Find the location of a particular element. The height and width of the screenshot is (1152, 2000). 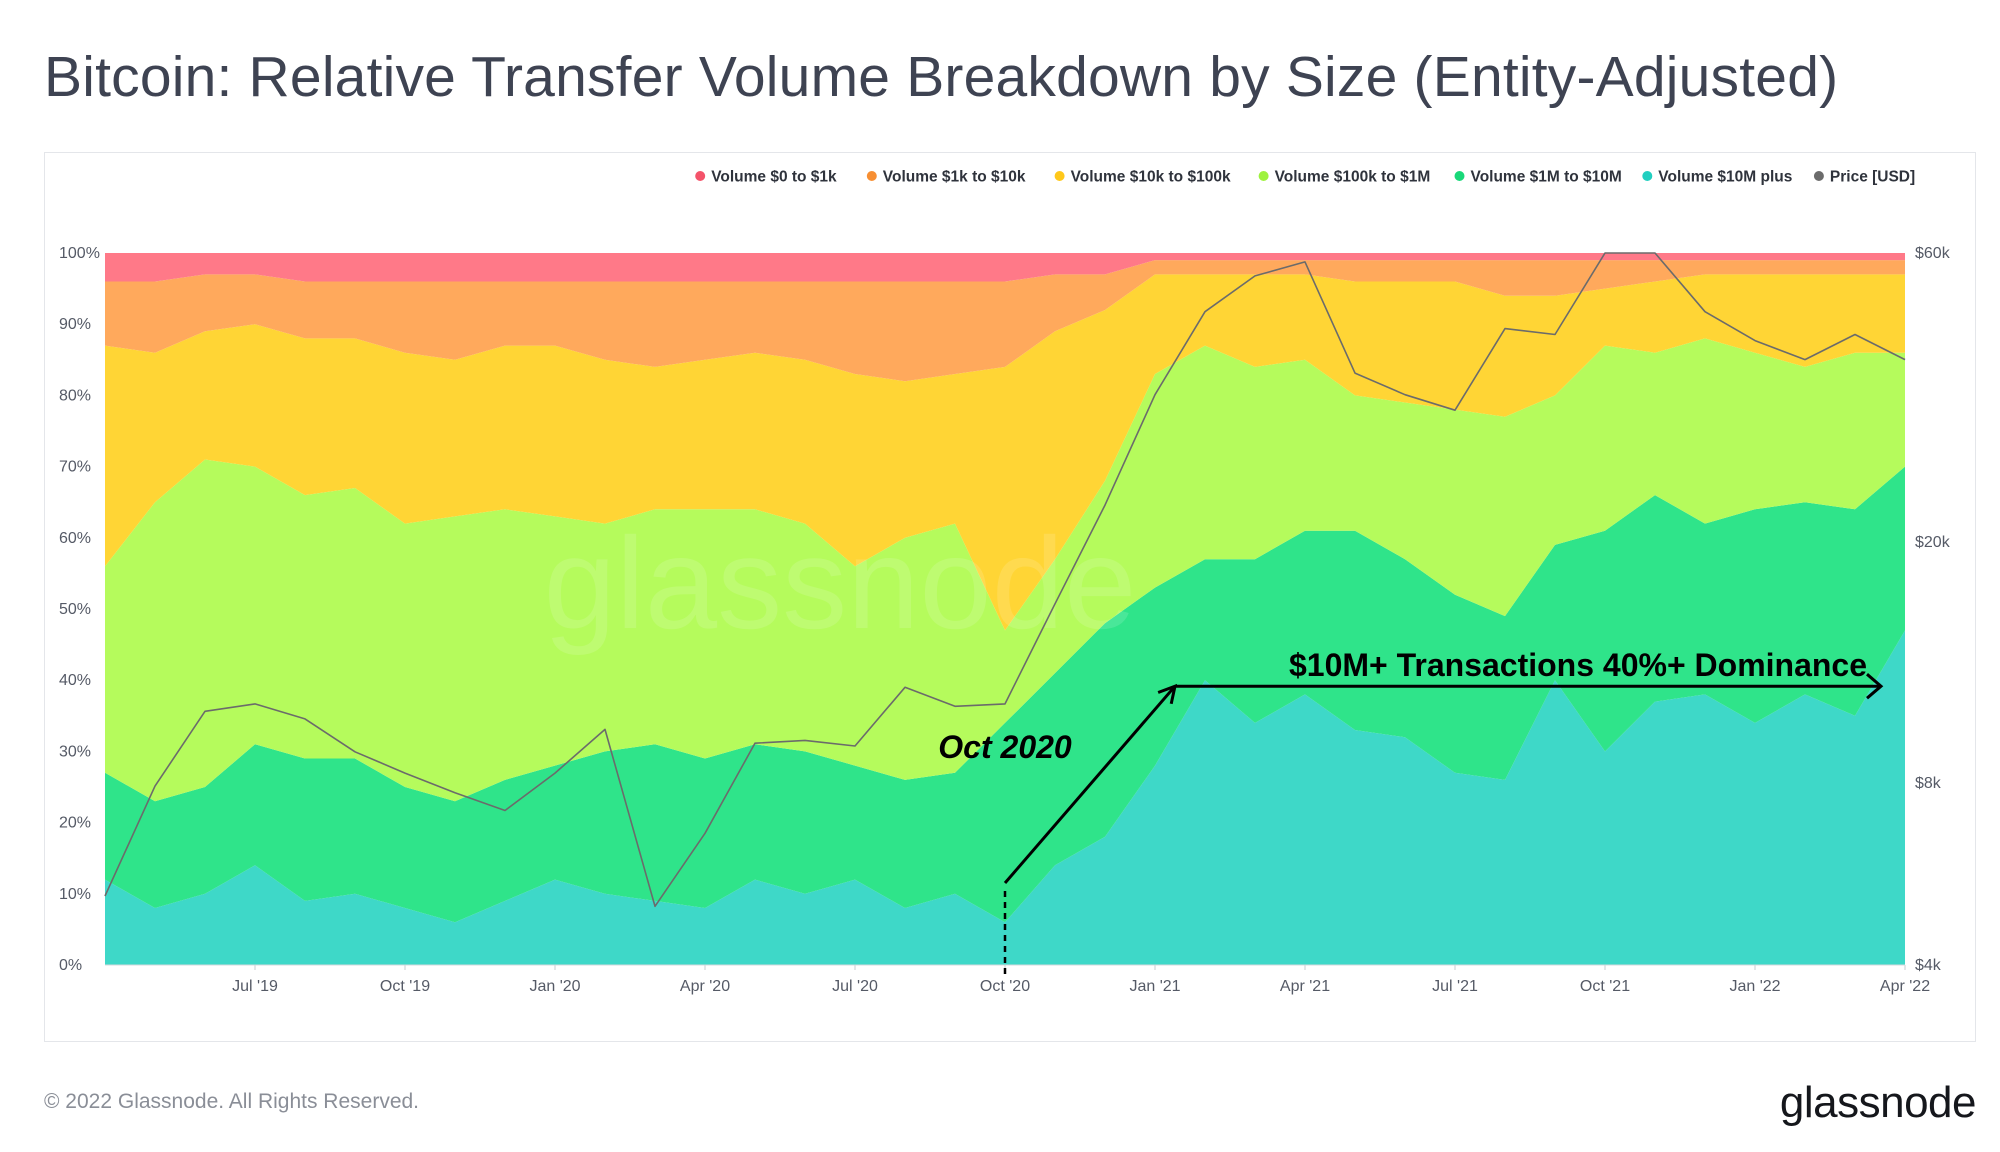

x-tick-label: Jan '22 is located at coordinates (1754, 986).